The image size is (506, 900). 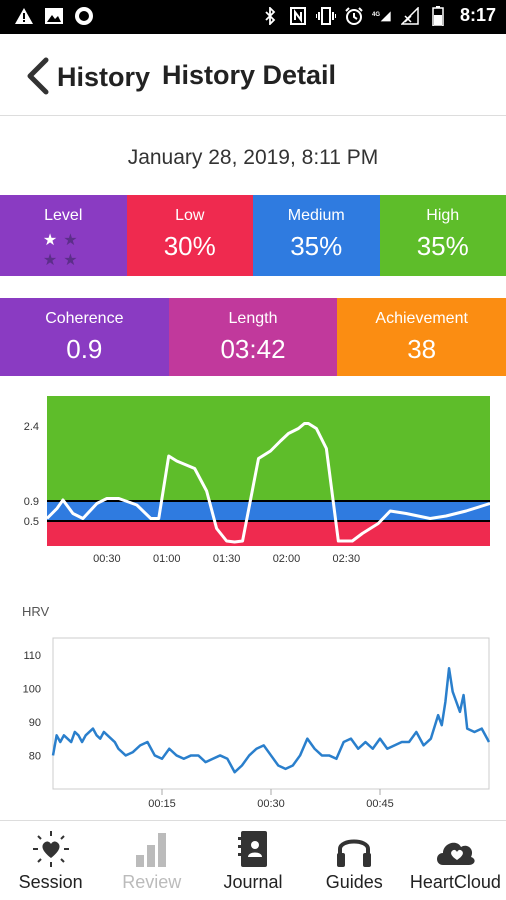 What do you see at coordinates (162, 804) in the screenshot?
I see `x-tick-label: 00:15` at bounding box center [162, 804].